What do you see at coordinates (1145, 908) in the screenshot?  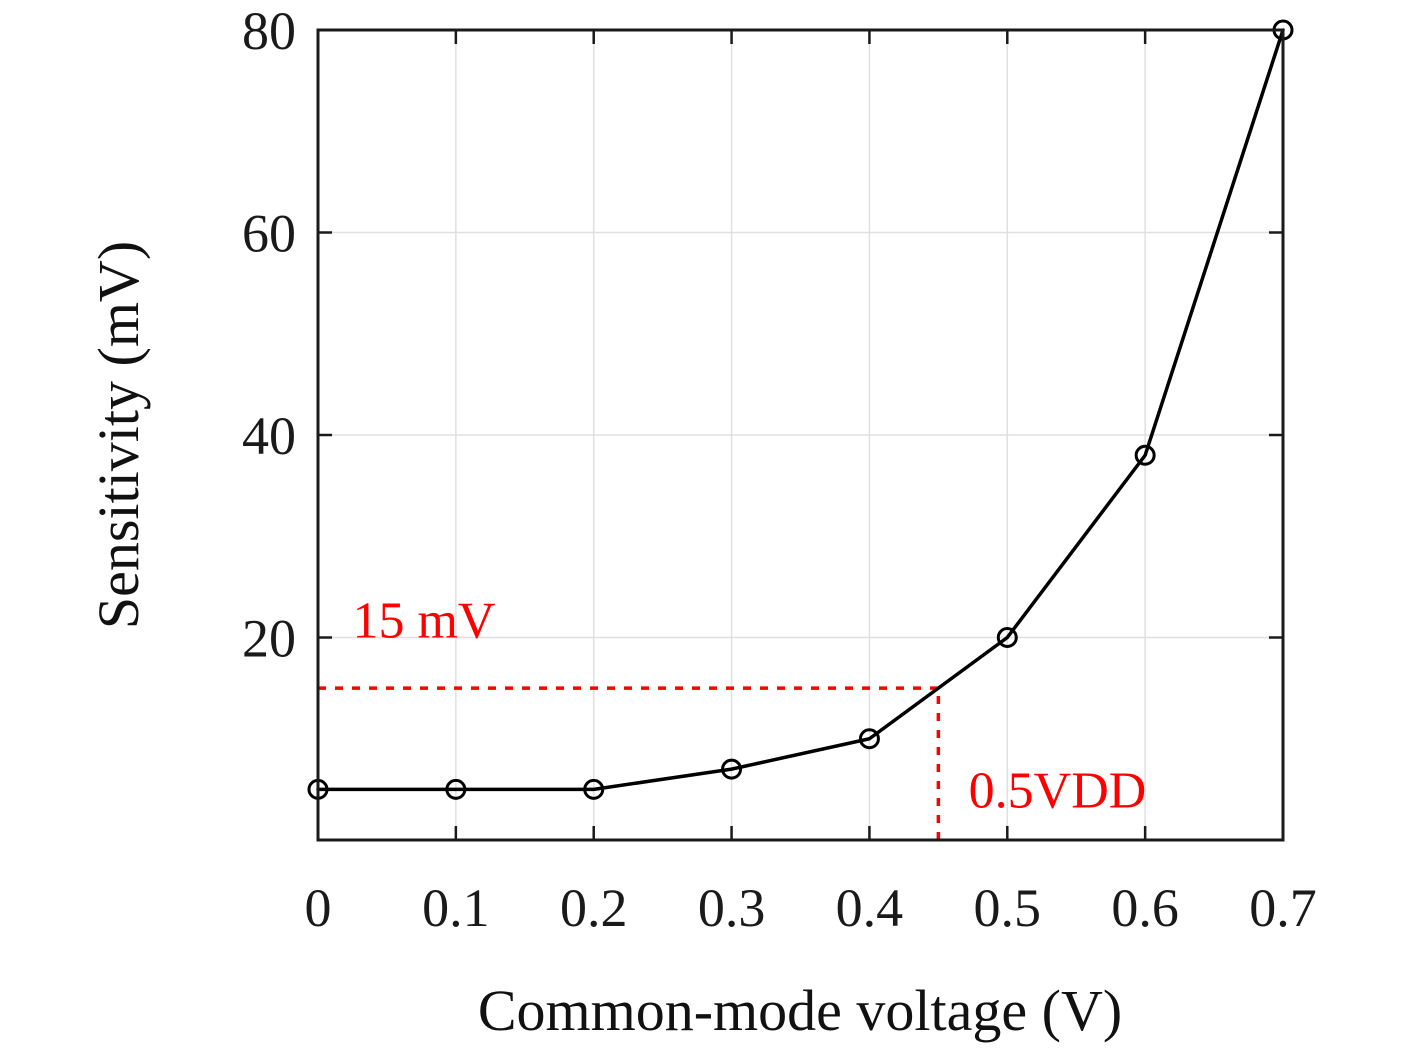 I see `x-tick-label: 0.6` at bounding box center [1145, 908].